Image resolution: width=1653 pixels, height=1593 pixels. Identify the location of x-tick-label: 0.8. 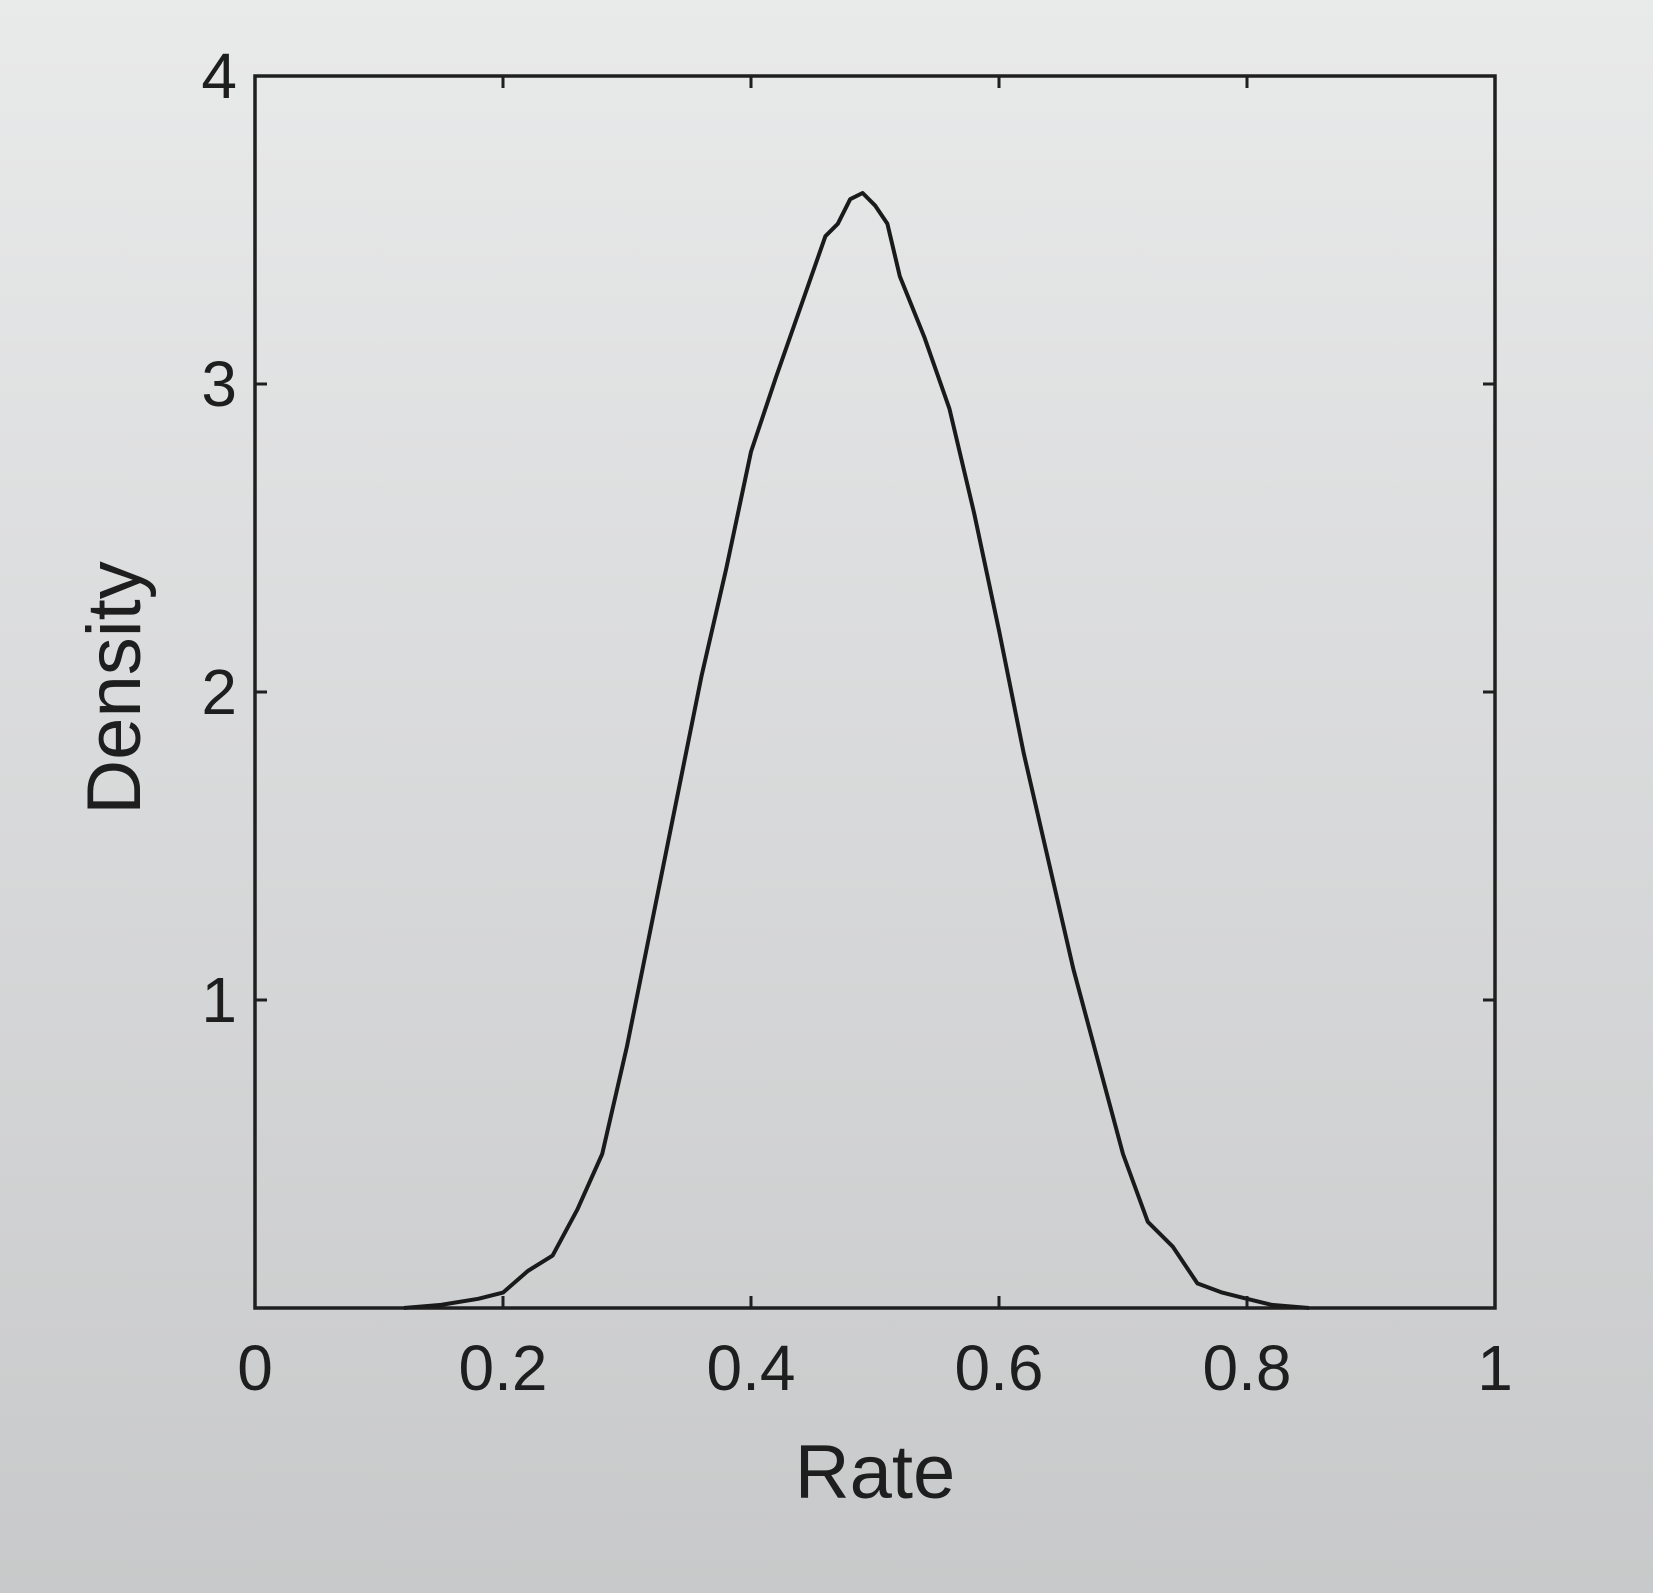
(1247, 1368).